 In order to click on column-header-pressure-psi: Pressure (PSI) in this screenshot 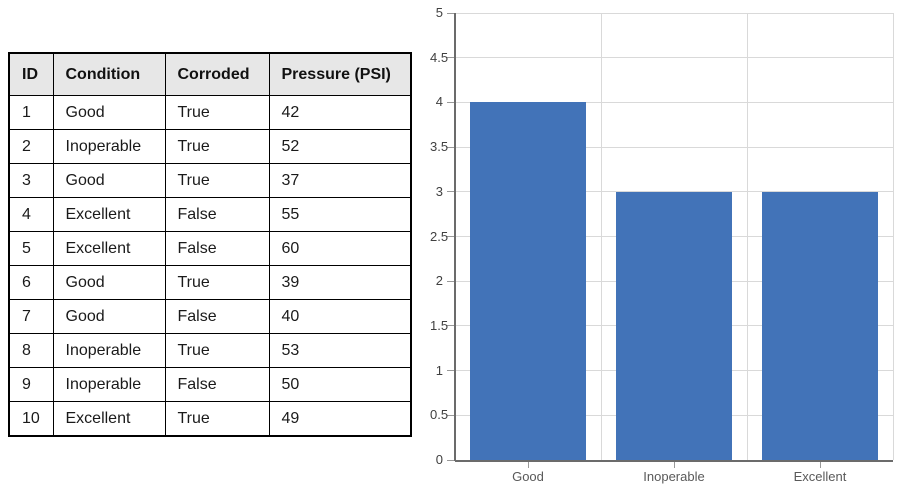, I will do `click(340, 74)`.